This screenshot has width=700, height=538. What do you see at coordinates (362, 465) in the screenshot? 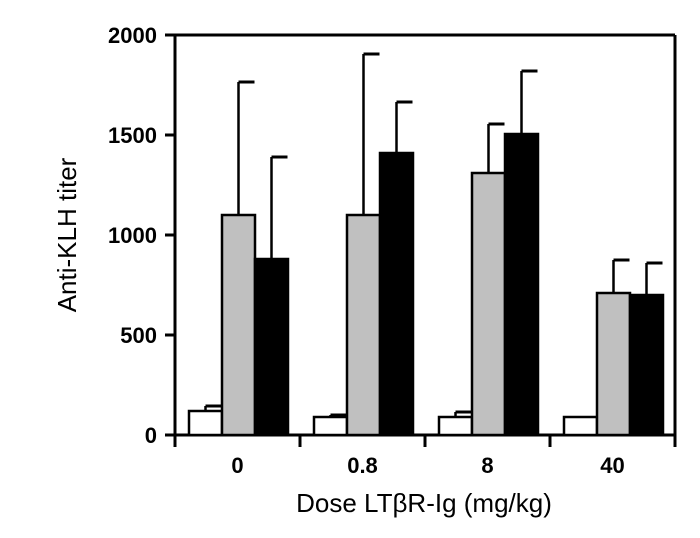
I see `x-tick-label: 0.8` at bounding box center [362, 465].